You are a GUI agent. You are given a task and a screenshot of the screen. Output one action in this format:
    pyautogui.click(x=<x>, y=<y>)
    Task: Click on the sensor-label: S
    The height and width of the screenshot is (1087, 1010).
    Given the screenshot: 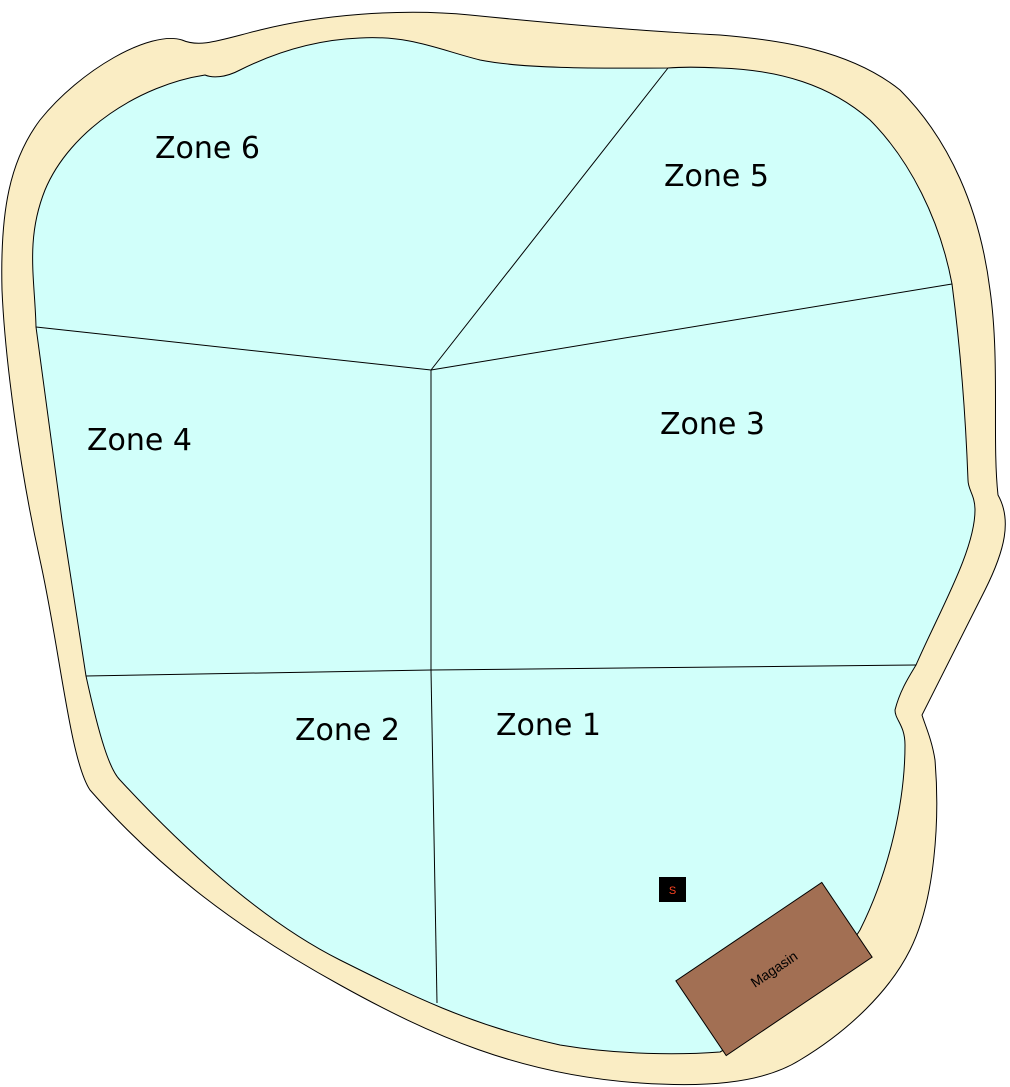 What is the action you would take?
    pyautogui.click(x=672, y=891)
    